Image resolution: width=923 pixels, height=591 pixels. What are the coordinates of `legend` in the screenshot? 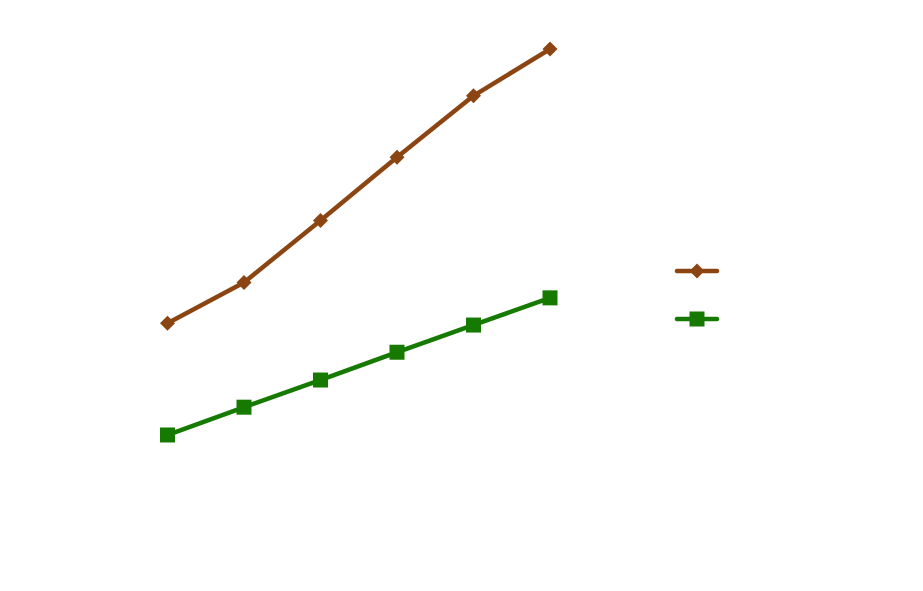 It's located at (697, 295).